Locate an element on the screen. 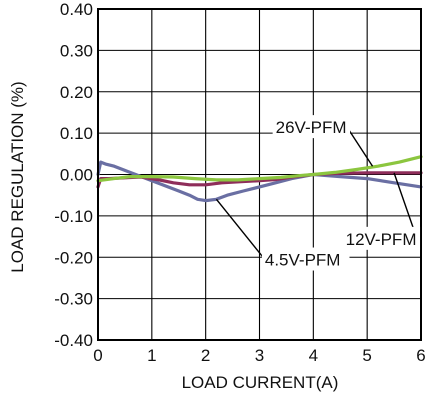 The height and width of the screenshot is (402, 426). callout-4-5v-pfm: 4.5V-PFM is located at coordinates (282, 234).